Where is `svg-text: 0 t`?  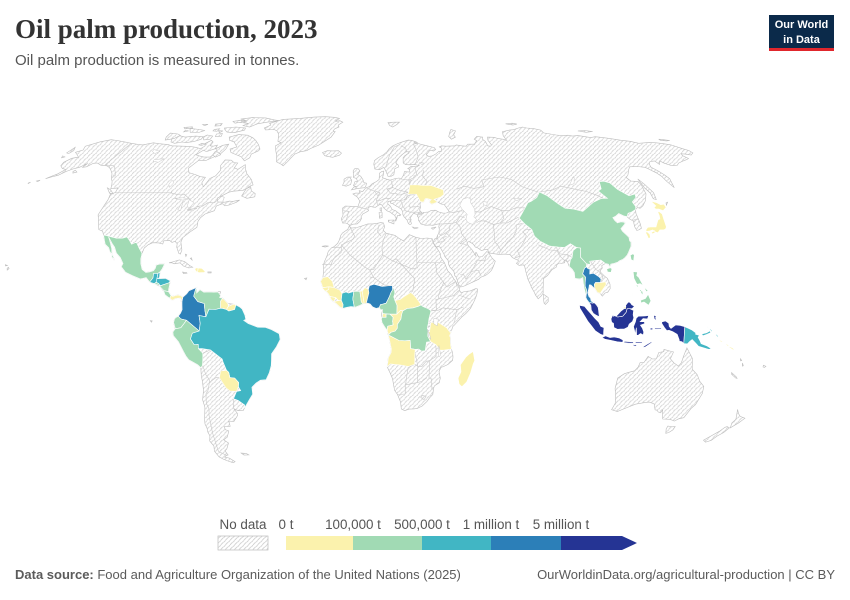 svg-text: 0 t is located at coordinates (286, 524).